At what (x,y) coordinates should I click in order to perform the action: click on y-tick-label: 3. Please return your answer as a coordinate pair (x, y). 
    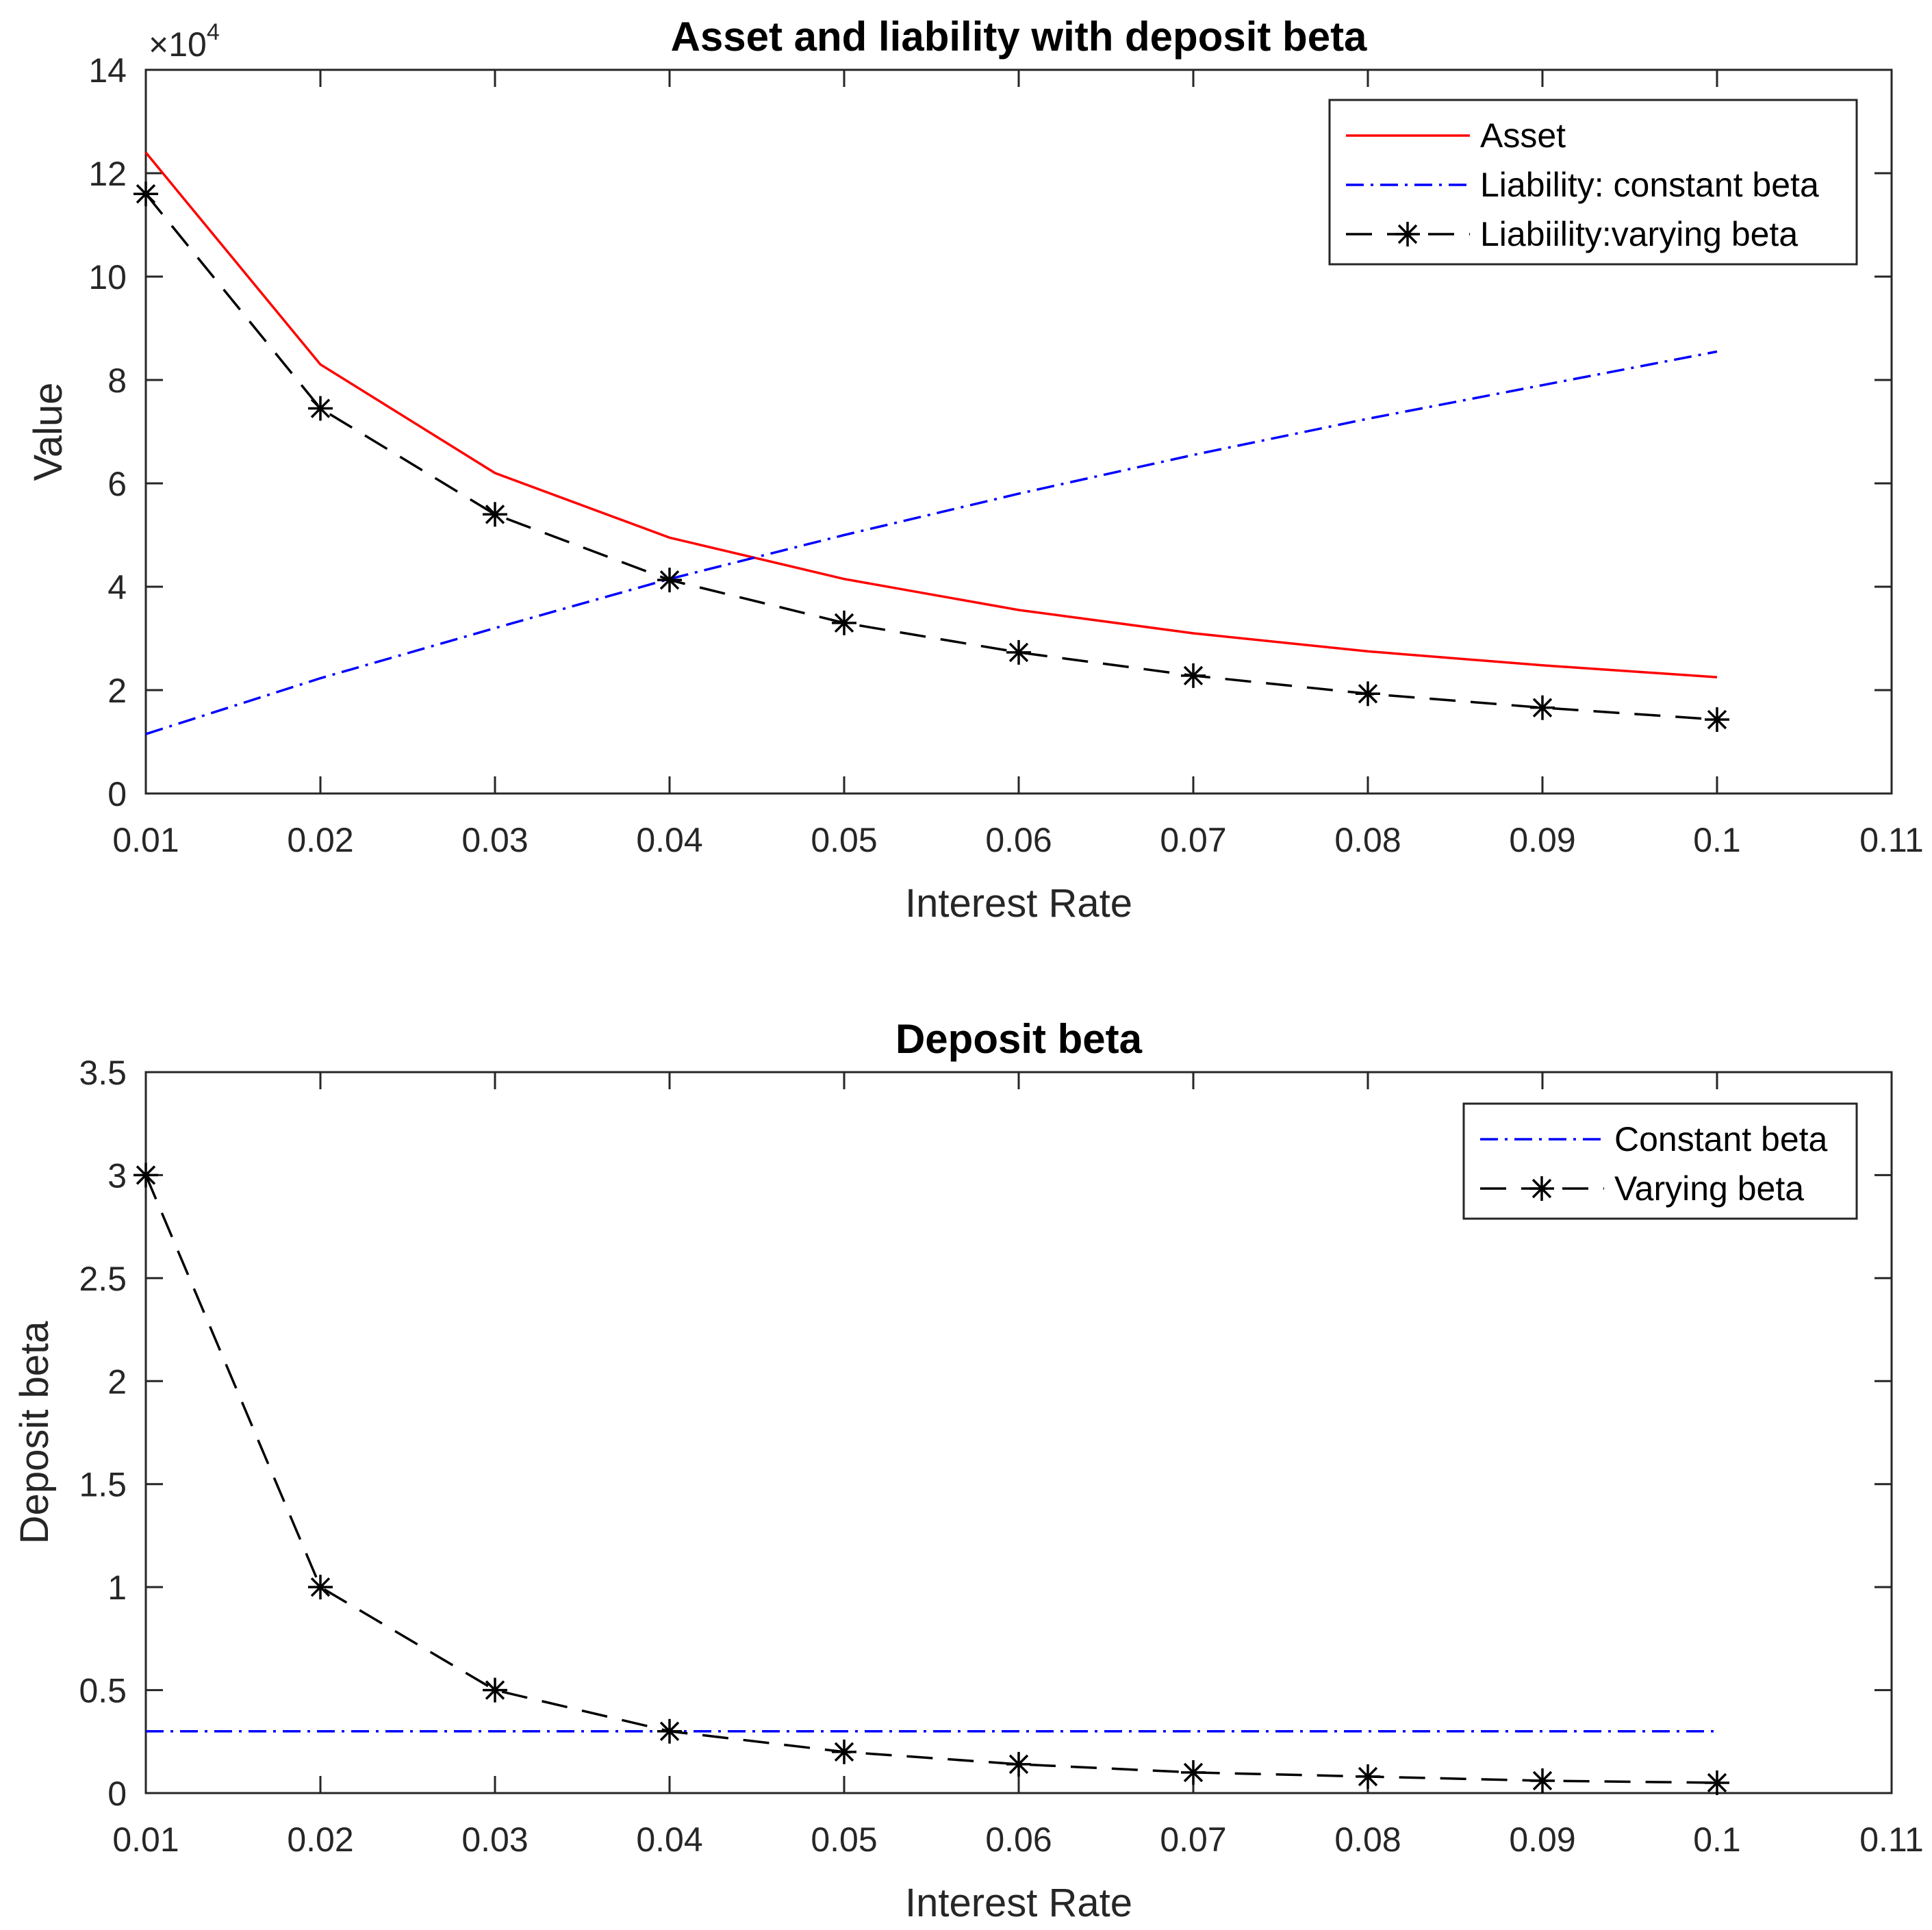
    Looking at the image, I should click on (117, 1175).